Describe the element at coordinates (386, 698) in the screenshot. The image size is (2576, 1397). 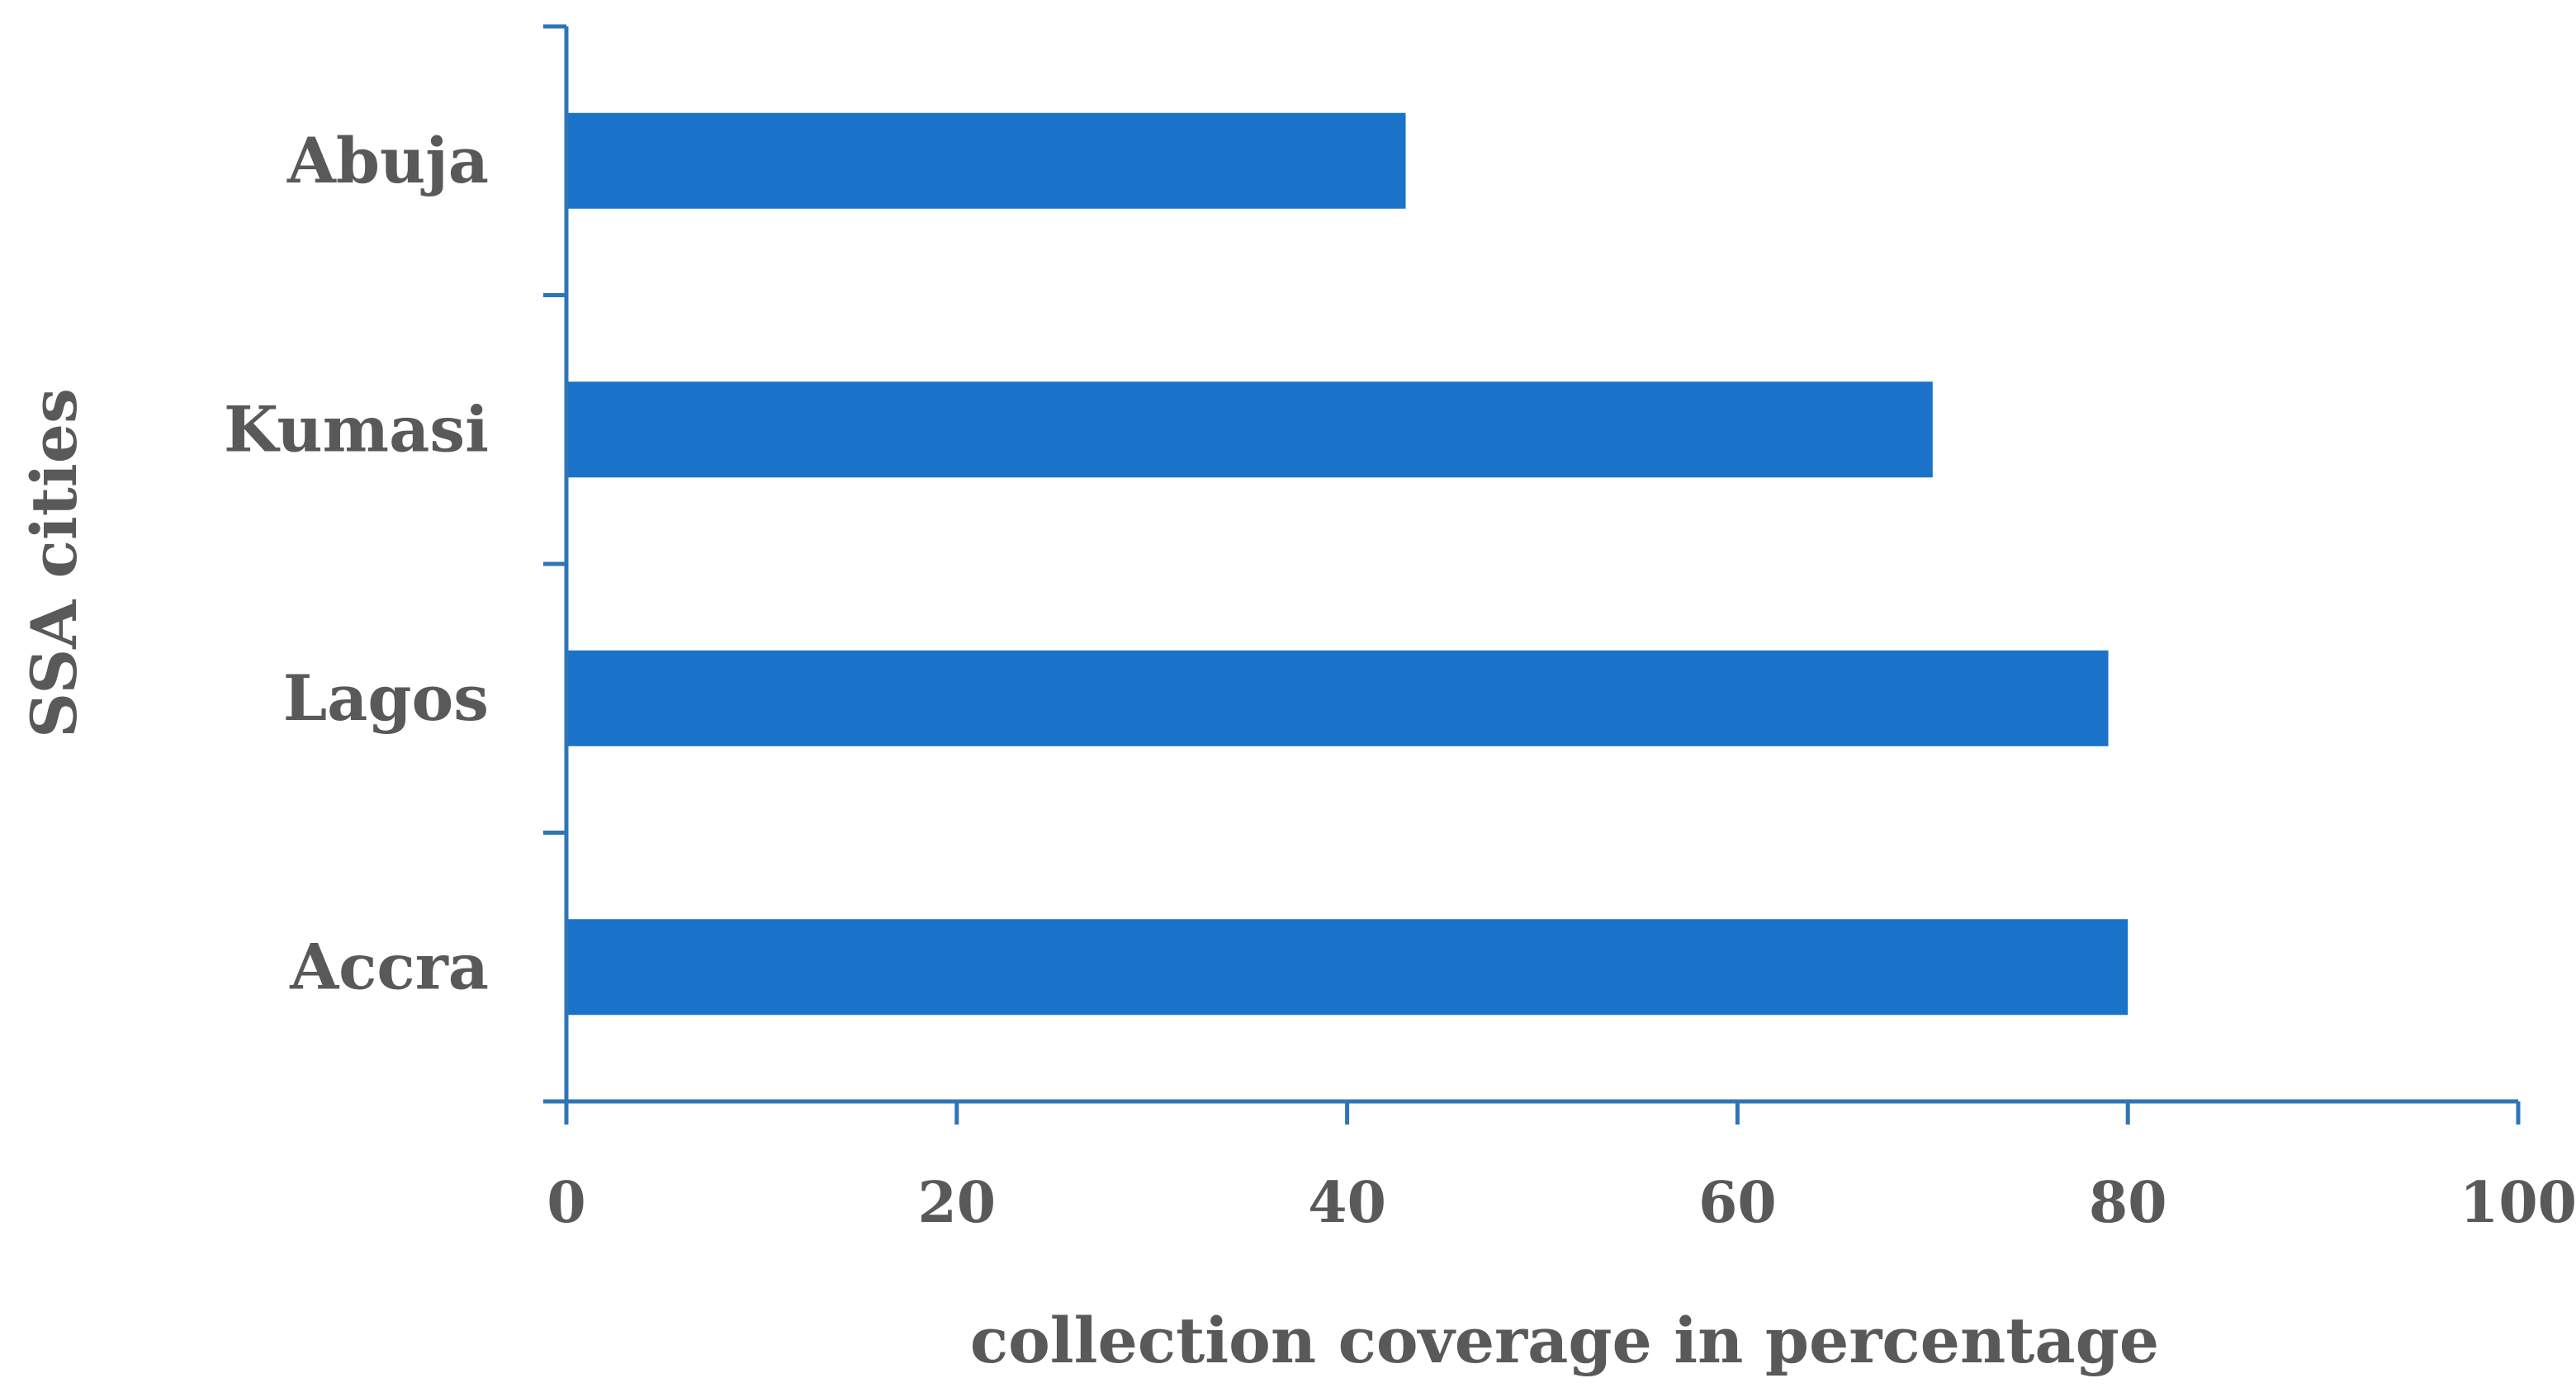
I see `category-label-lagos: Lagos` at that location.